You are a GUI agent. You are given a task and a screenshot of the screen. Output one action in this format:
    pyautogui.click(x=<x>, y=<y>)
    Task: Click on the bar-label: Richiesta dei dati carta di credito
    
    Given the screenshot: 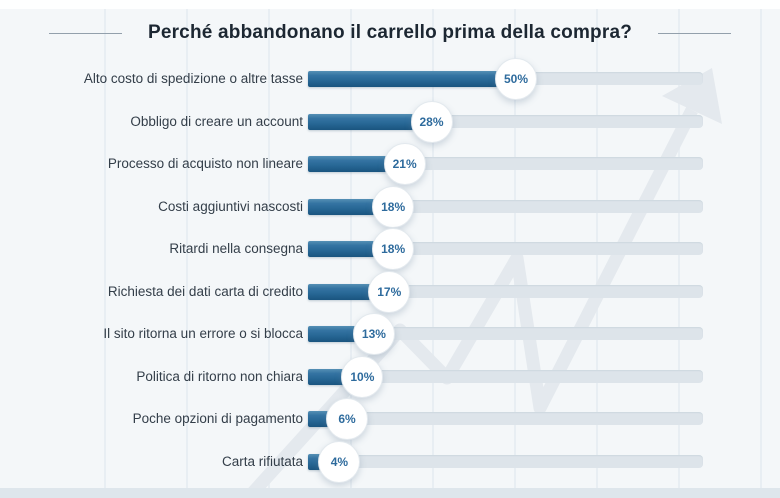 What is the action you would take?
    pyautogui.click(x=205, y=291)
    